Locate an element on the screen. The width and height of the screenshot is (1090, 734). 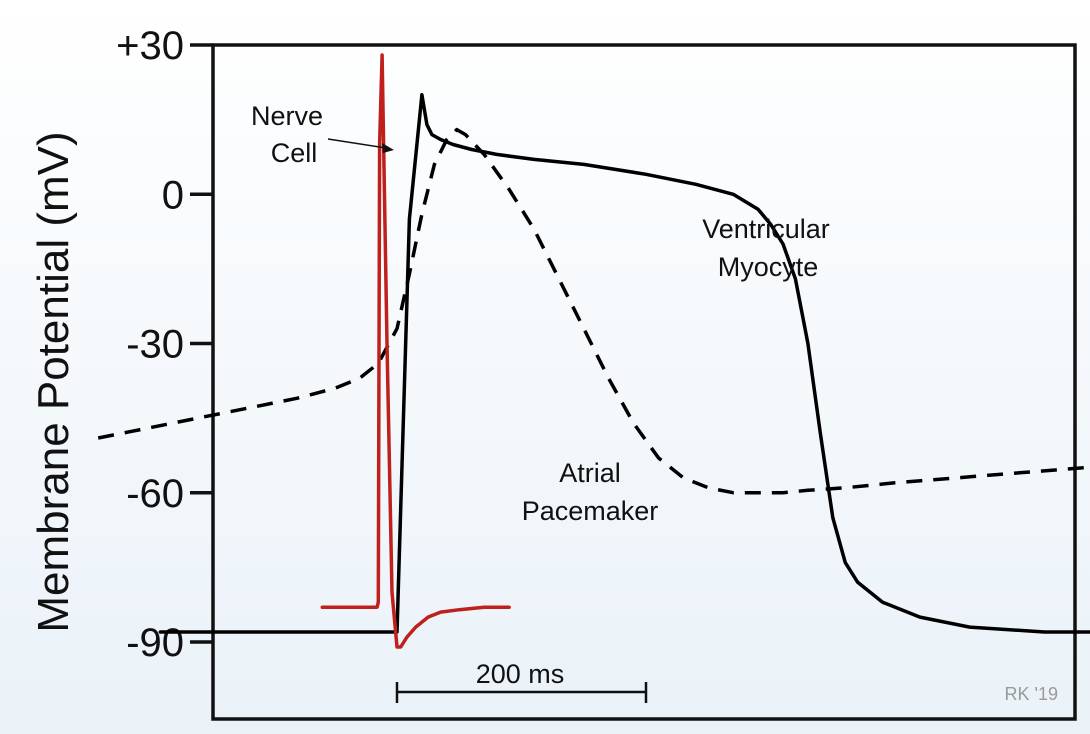
y-tick-label: 0 is located at coordinates (173, 195).